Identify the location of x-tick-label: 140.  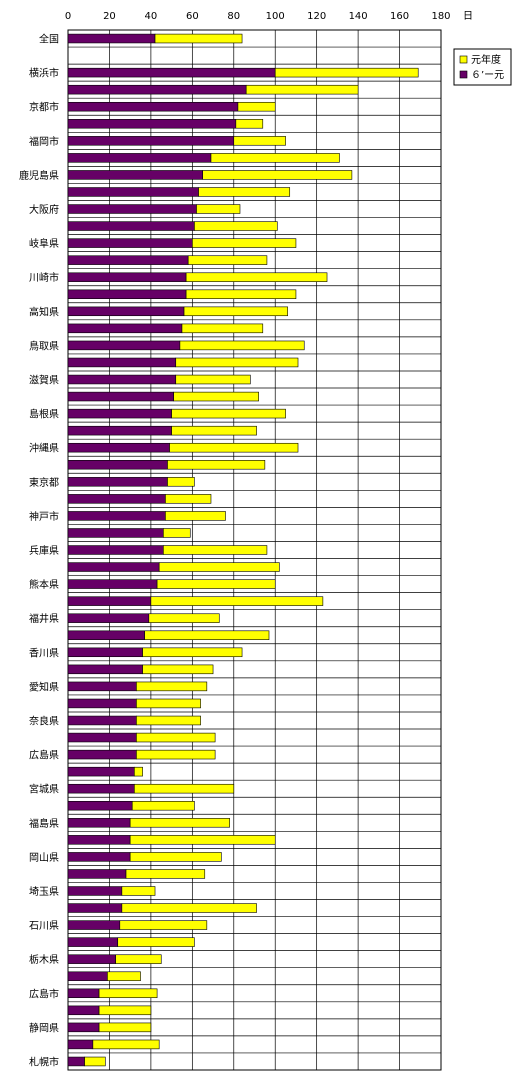
(358, 16).